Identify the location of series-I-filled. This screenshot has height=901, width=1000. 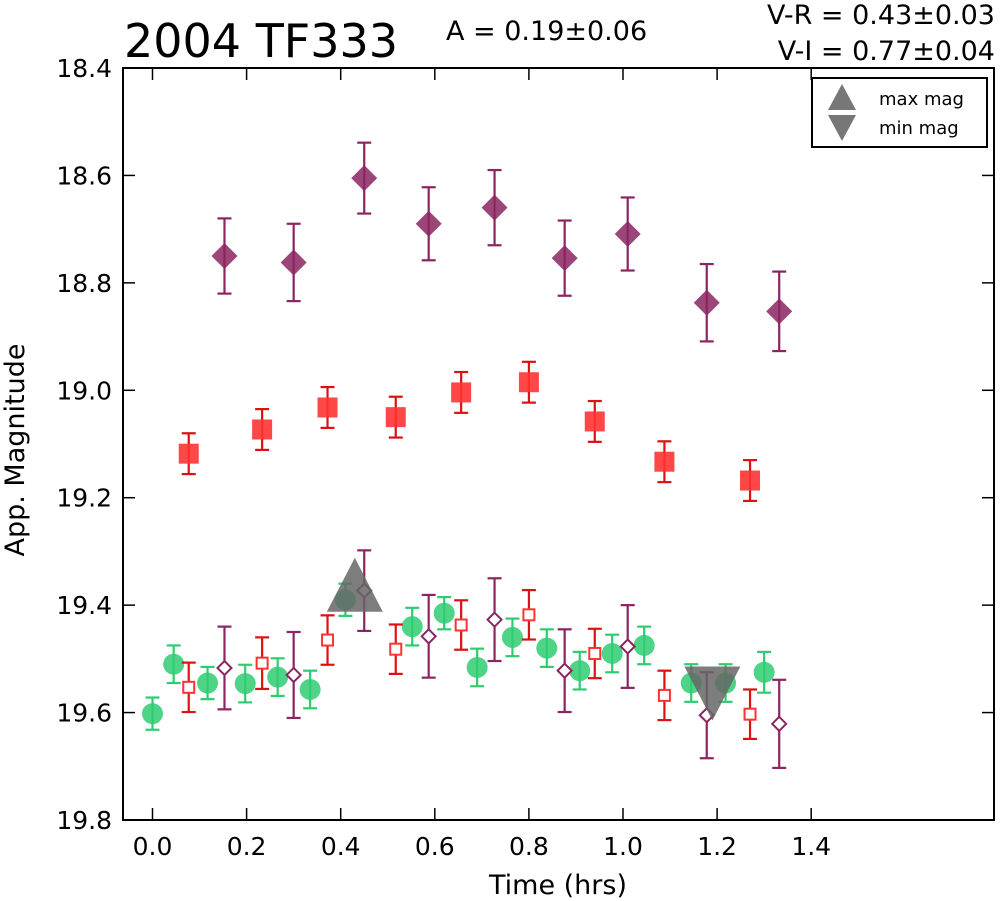
(502, 247).